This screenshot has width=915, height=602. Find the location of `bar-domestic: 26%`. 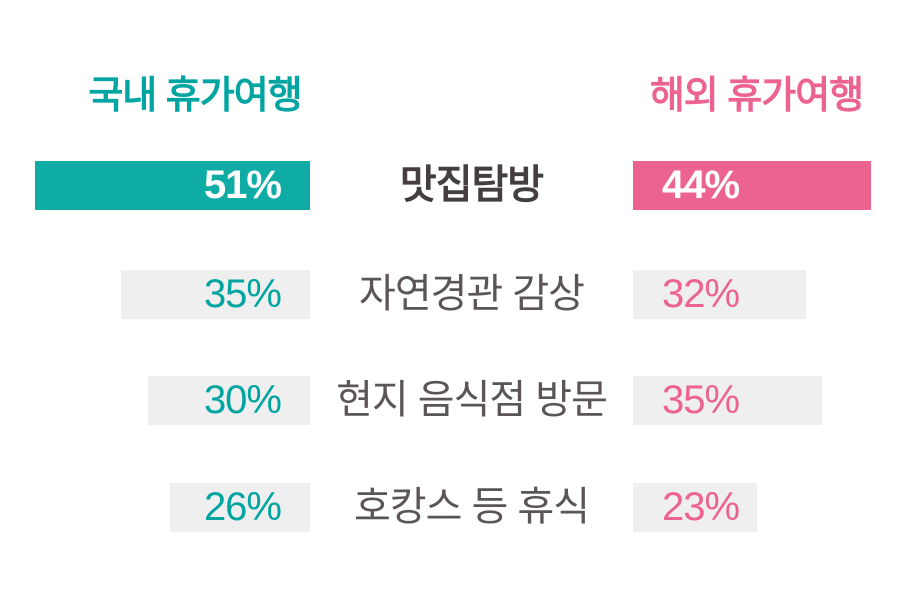

bar-domestic: 26% is located at coordinates (240, 507).